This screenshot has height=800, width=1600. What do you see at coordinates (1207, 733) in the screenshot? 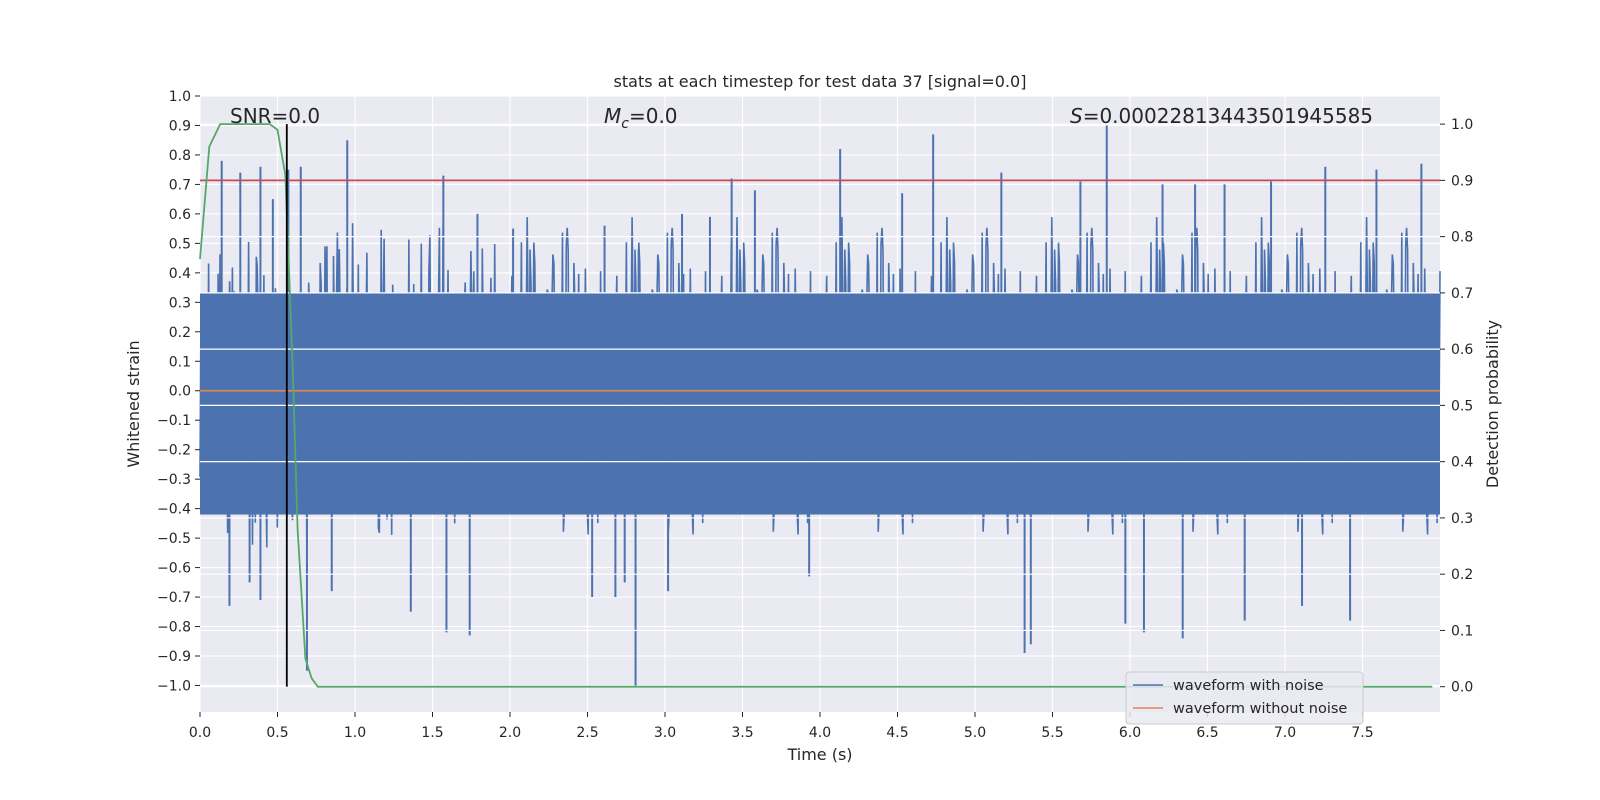
I see `x-tick-label: 6.5` at bounding box center [1207, 733].